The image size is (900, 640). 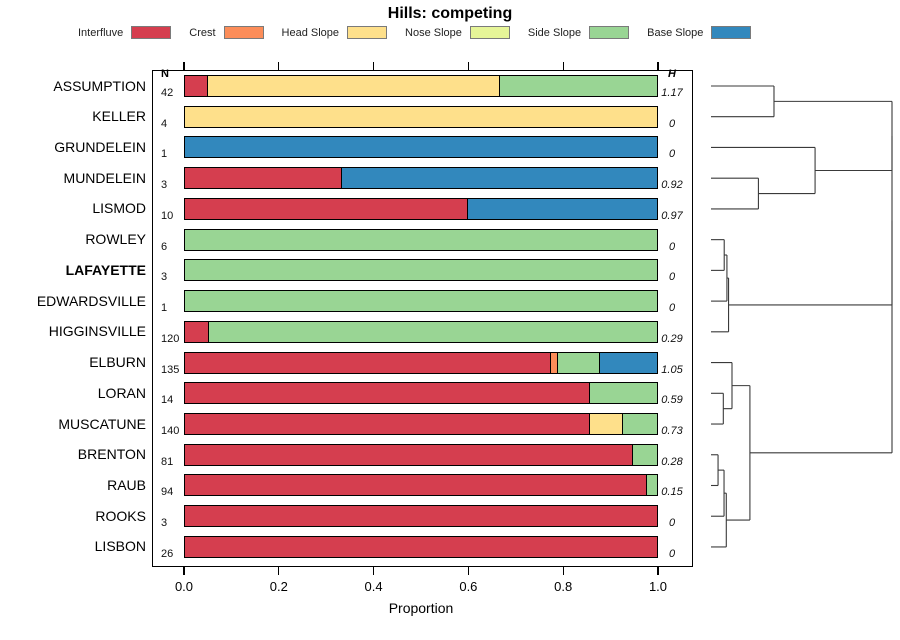 I want to click on row-h-value: 1.17, so click(x=672, y=93).